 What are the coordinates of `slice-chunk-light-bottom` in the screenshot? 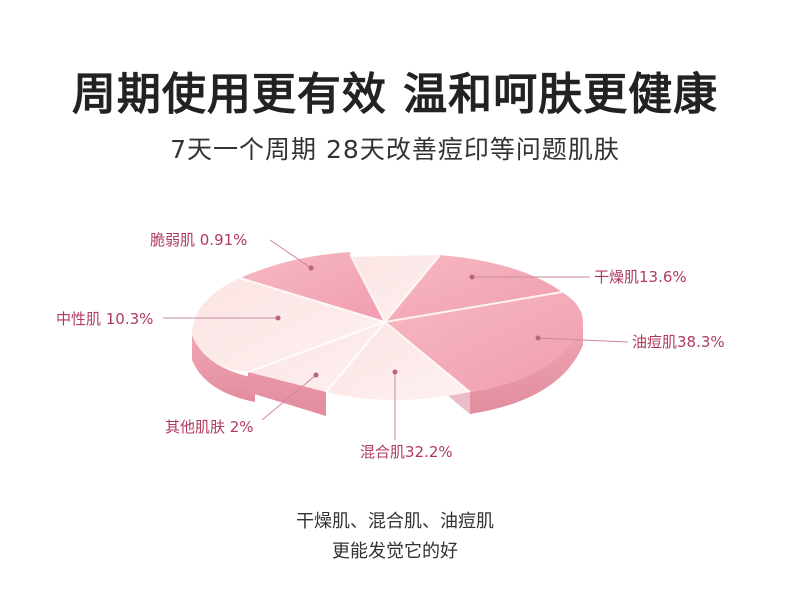 It's located at (316, 357).